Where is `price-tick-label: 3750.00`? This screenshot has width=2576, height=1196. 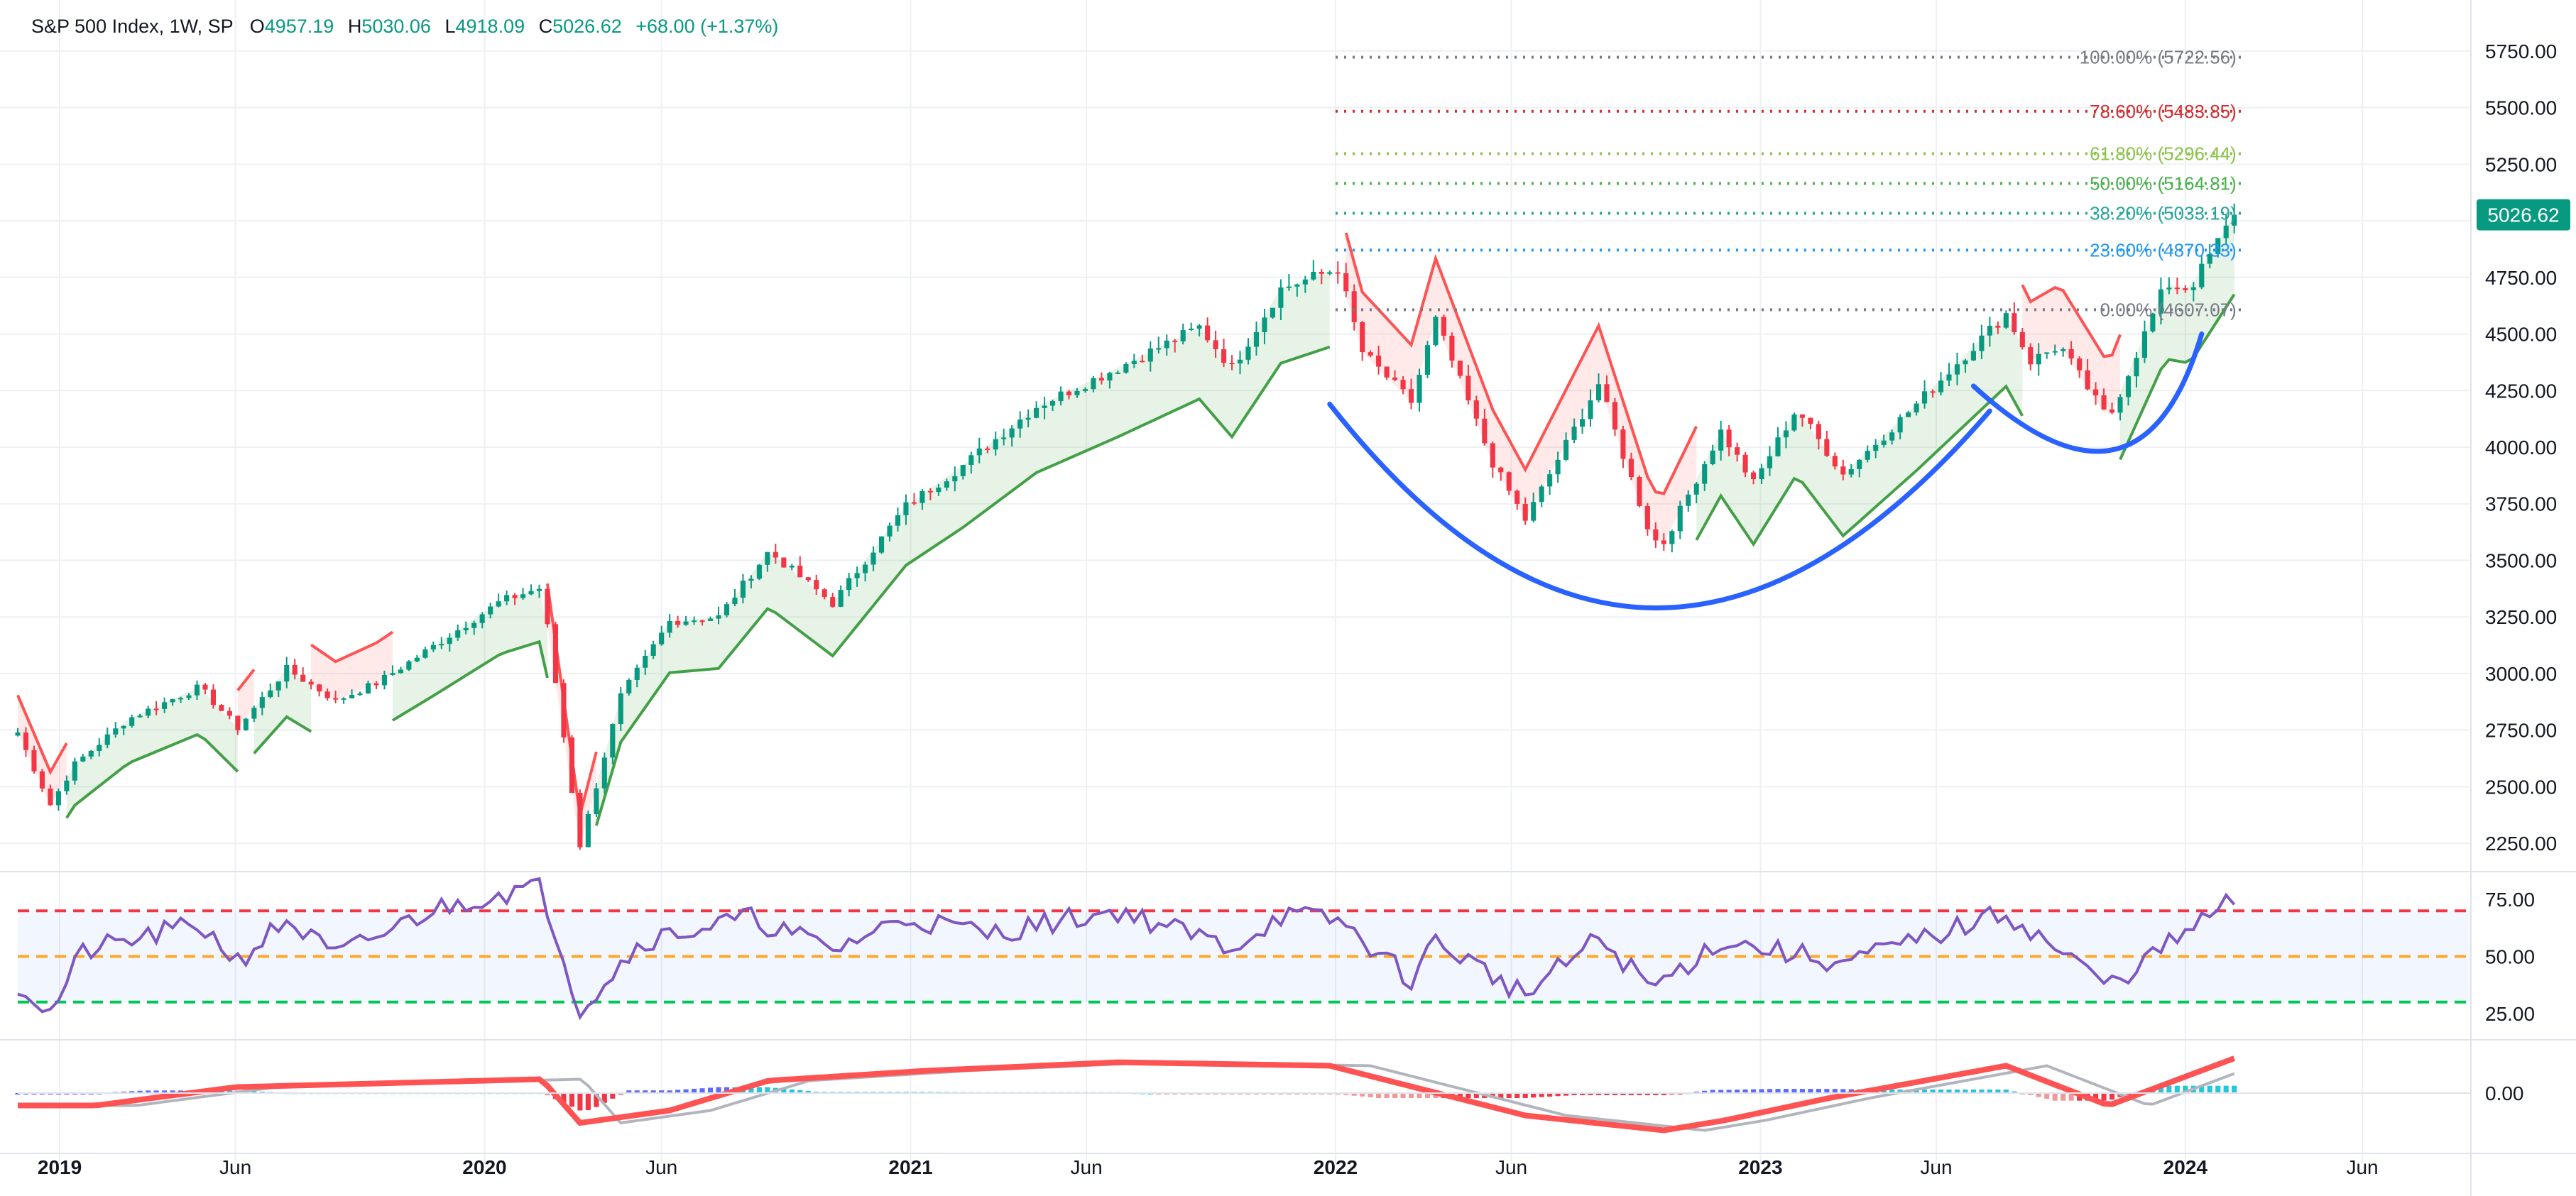 price-tick-label: 3750.00 is located at coordinates (2521, 504).